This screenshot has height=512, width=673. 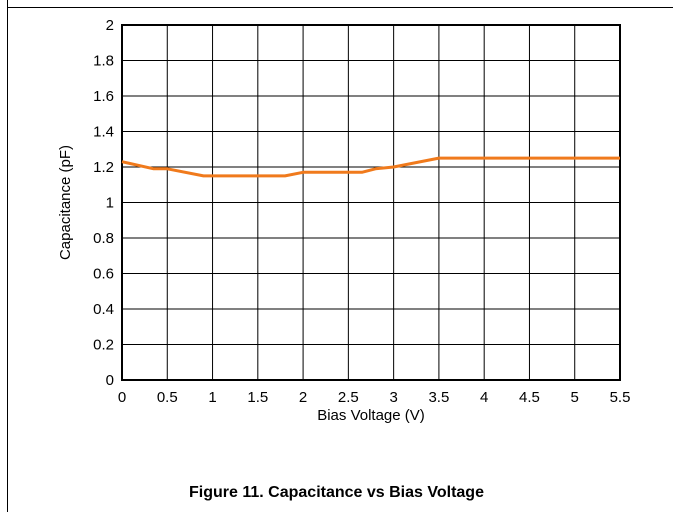 I want to click on x-tick-label: 1, so click(x=212, y=397).